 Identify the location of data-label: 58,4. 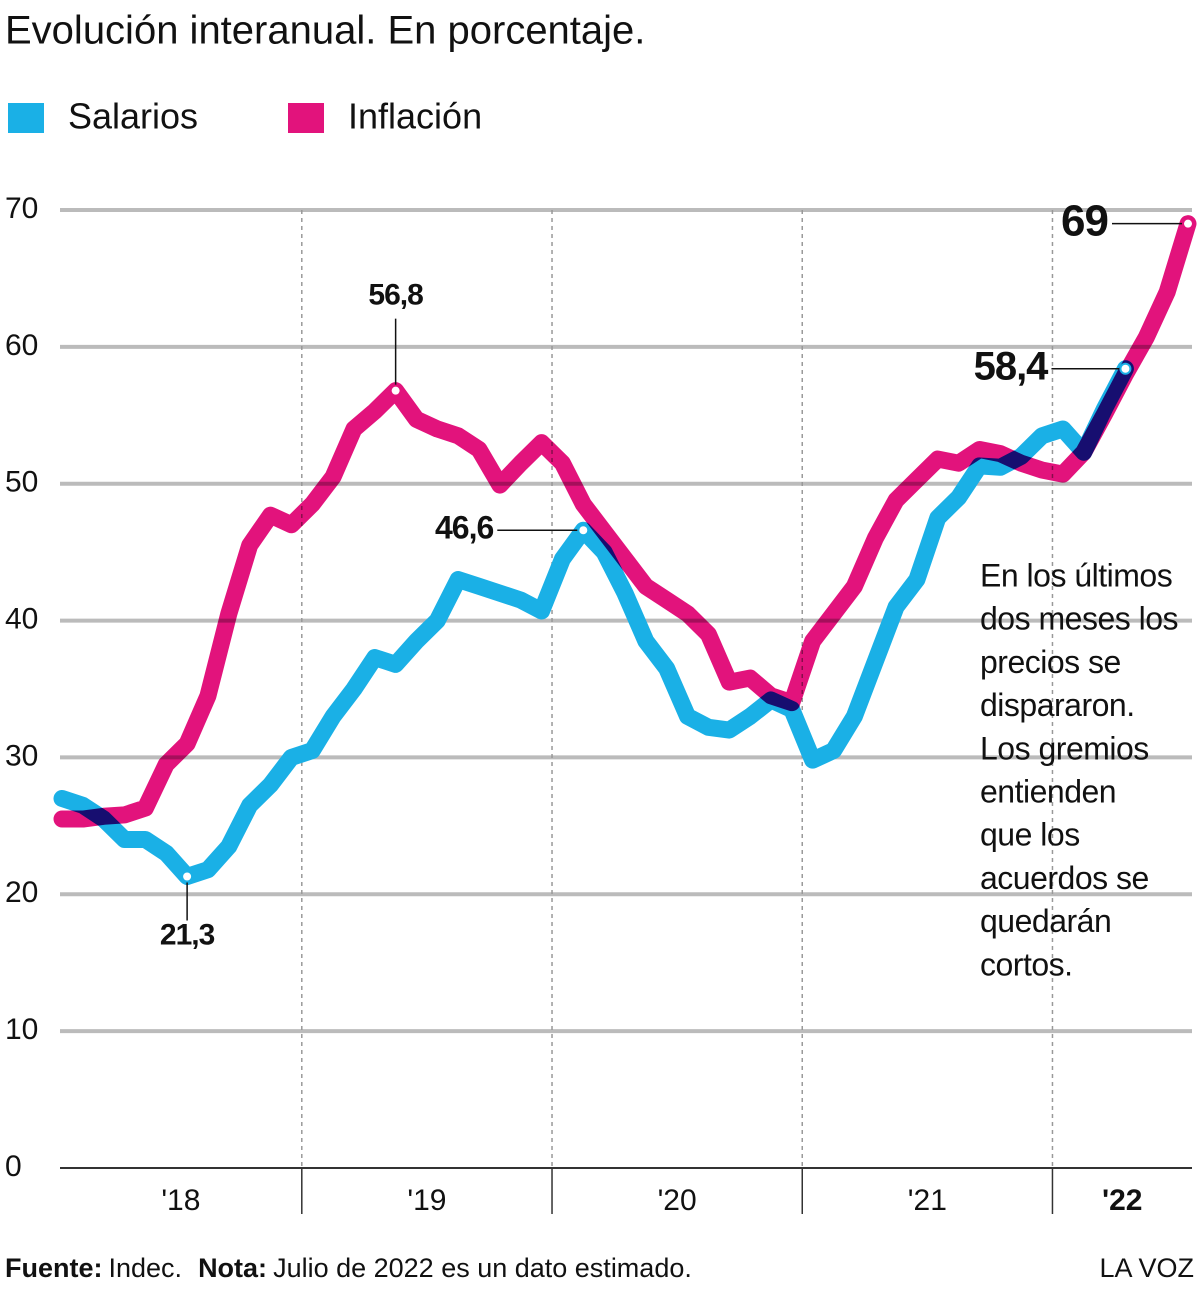
(1012, 366).